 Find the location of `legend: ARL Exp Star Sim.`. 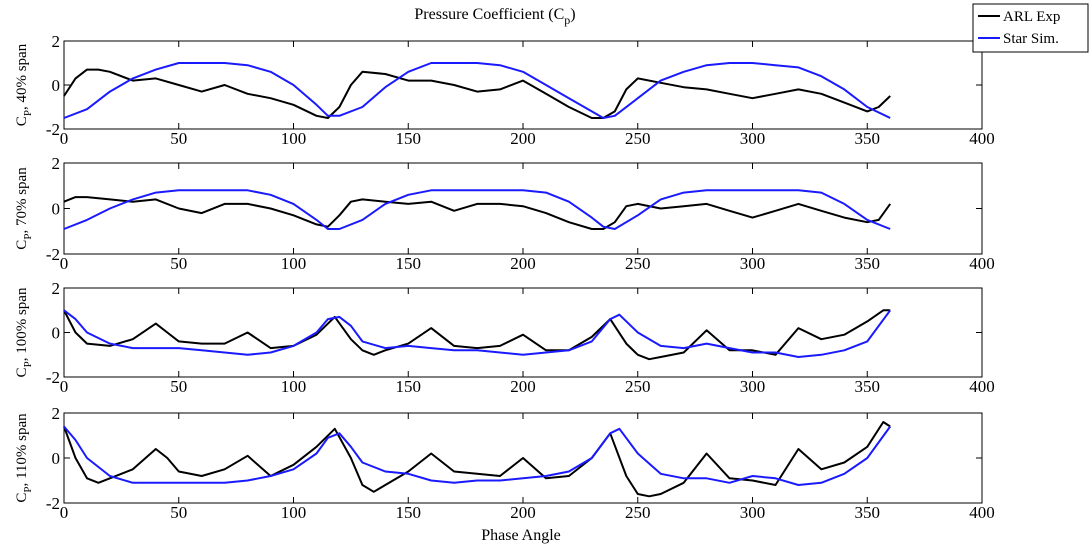

legend: ARL Exp Star Sim. is located at coordinates (1030, 28).